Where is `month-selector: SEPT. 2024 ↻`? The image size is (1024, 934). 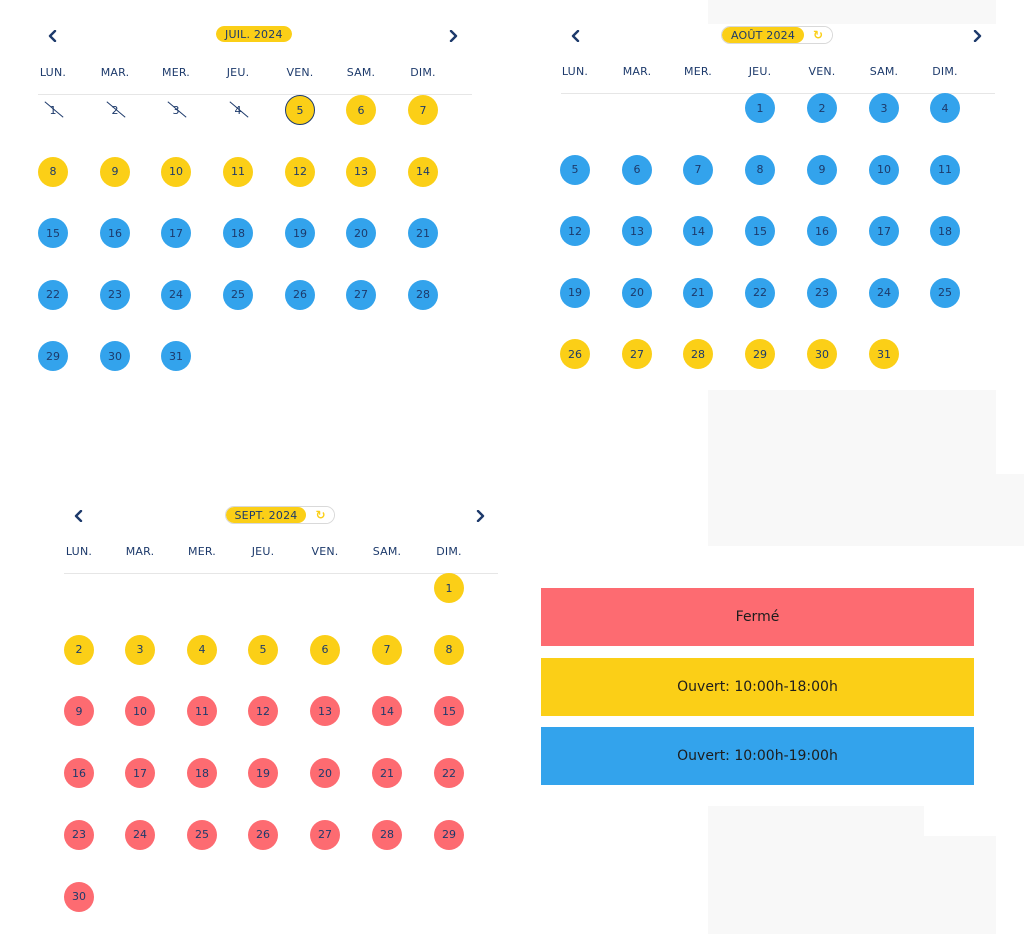
month-selector: SEPT. 2024 ↻ is located at coordinates (280, 515).